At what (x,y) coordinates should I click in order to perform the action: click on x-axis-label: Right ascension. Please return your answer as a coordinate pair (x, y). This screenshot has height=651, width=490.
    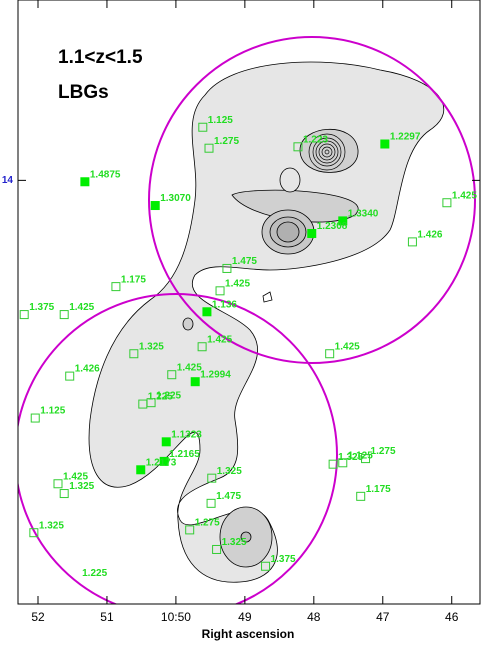
    Looking at the image, I should click on (248, 634).